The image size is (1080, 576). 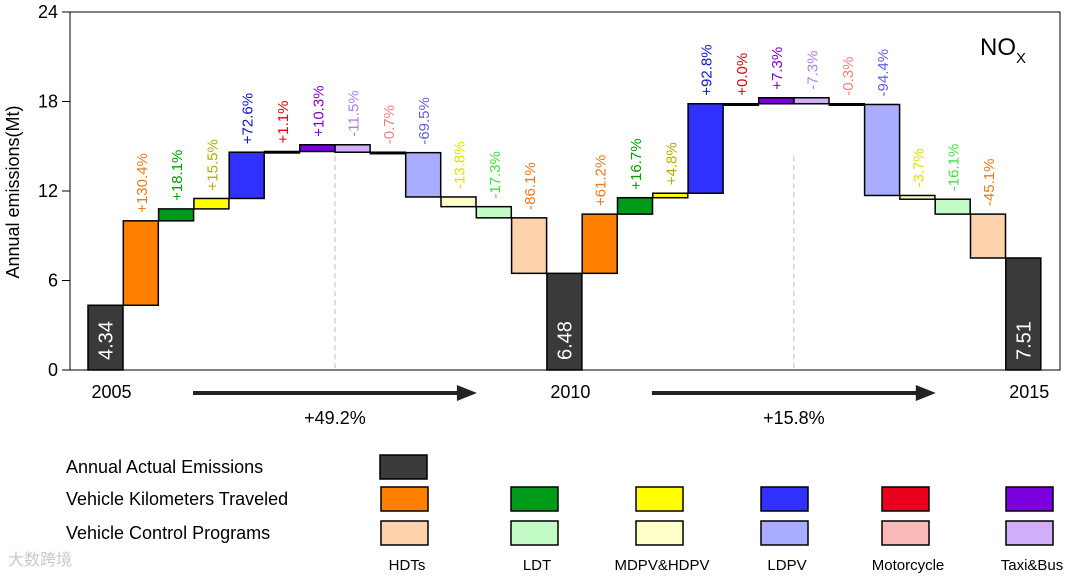 I want to click on y-tick-label: 18, so click(x=48, y=102).